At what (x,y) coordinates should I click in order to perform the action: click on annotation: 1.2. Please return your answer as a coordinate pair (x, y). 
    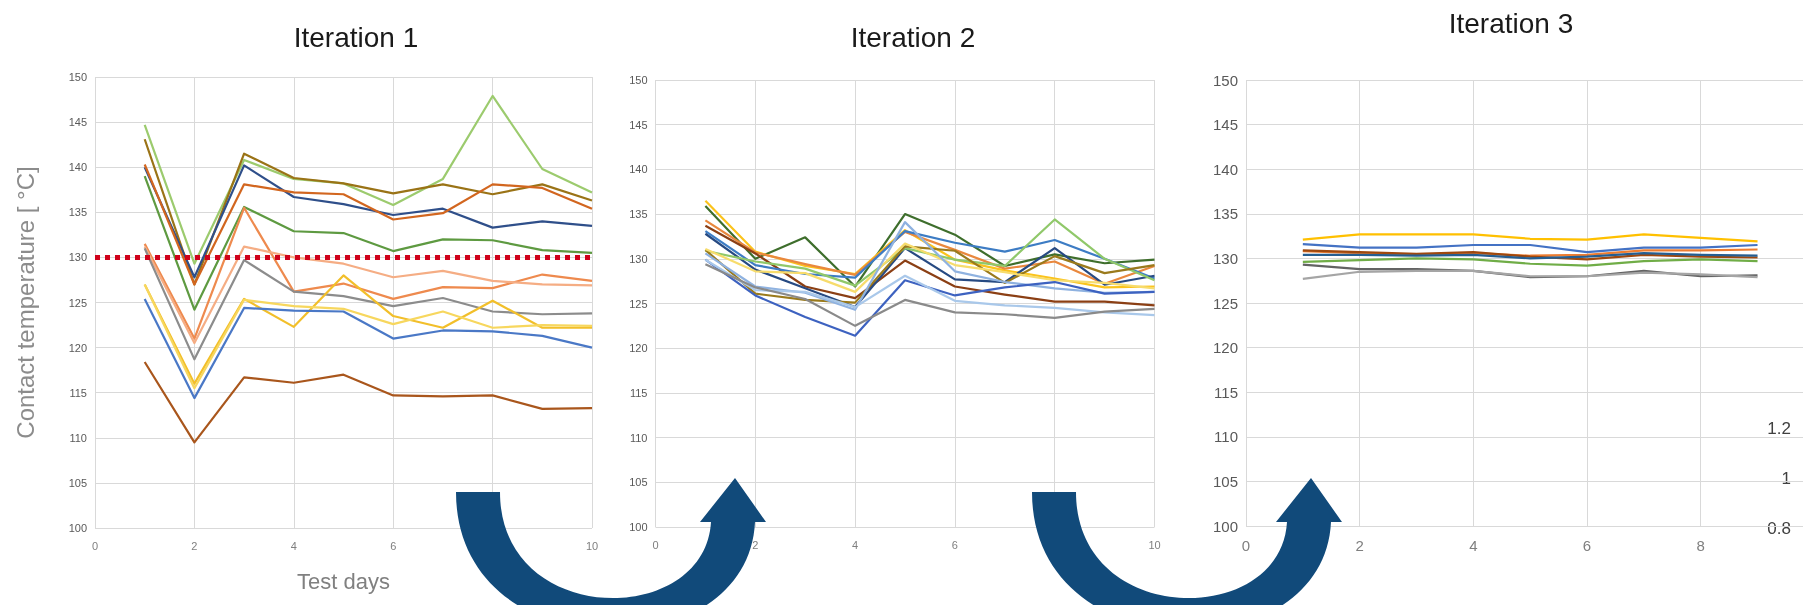
    Looking at the image, I should click on (1779, 428).